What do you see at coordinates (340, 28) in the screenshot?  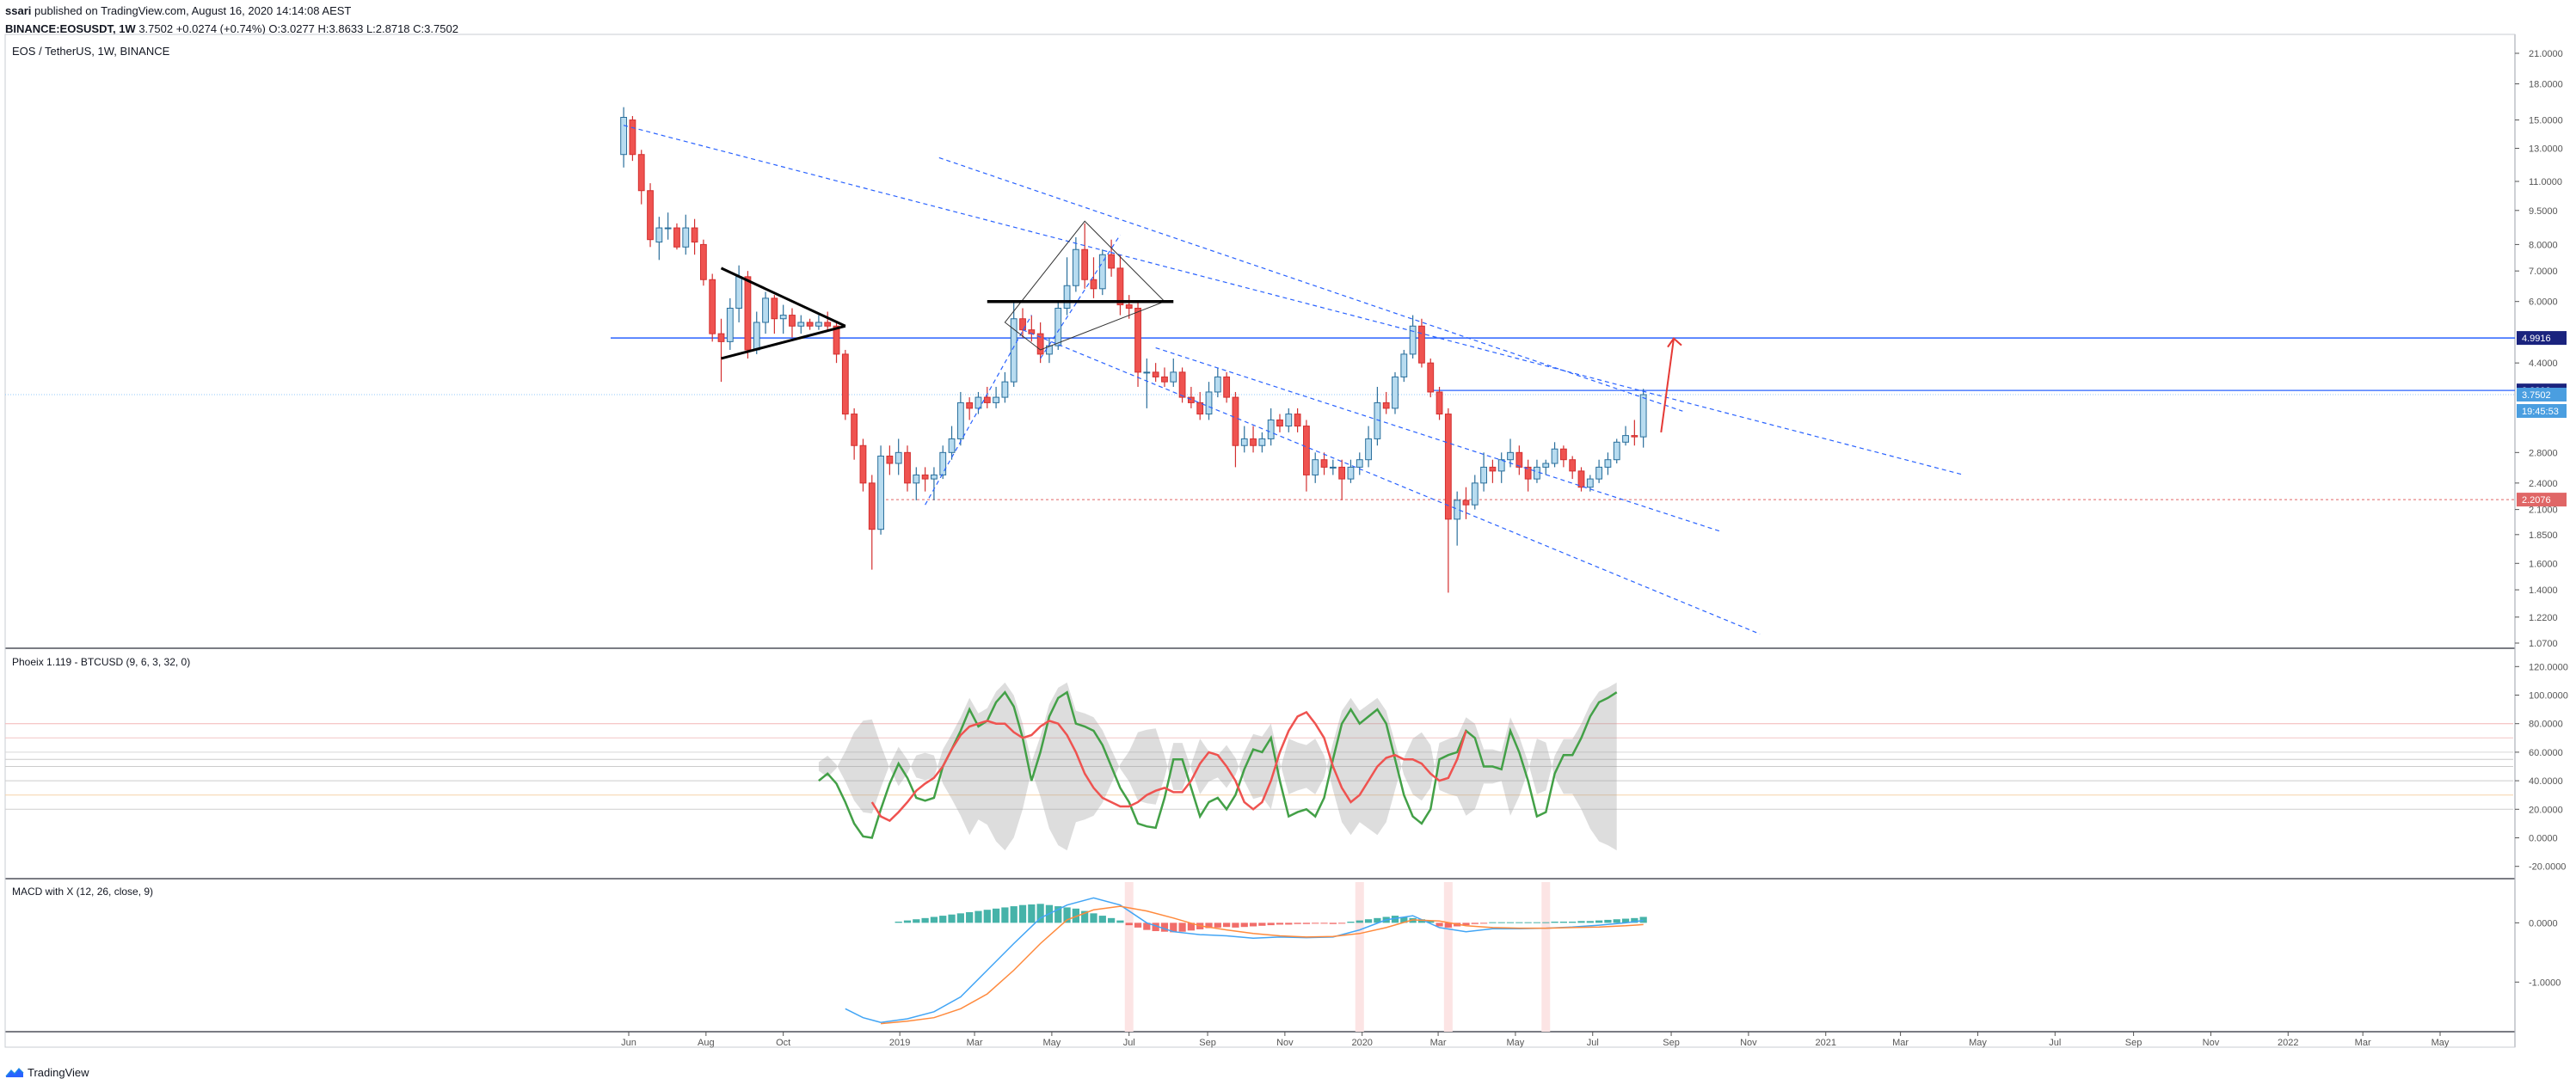 I see `high-price: H:3.8633` at bounding box center [340, 28].